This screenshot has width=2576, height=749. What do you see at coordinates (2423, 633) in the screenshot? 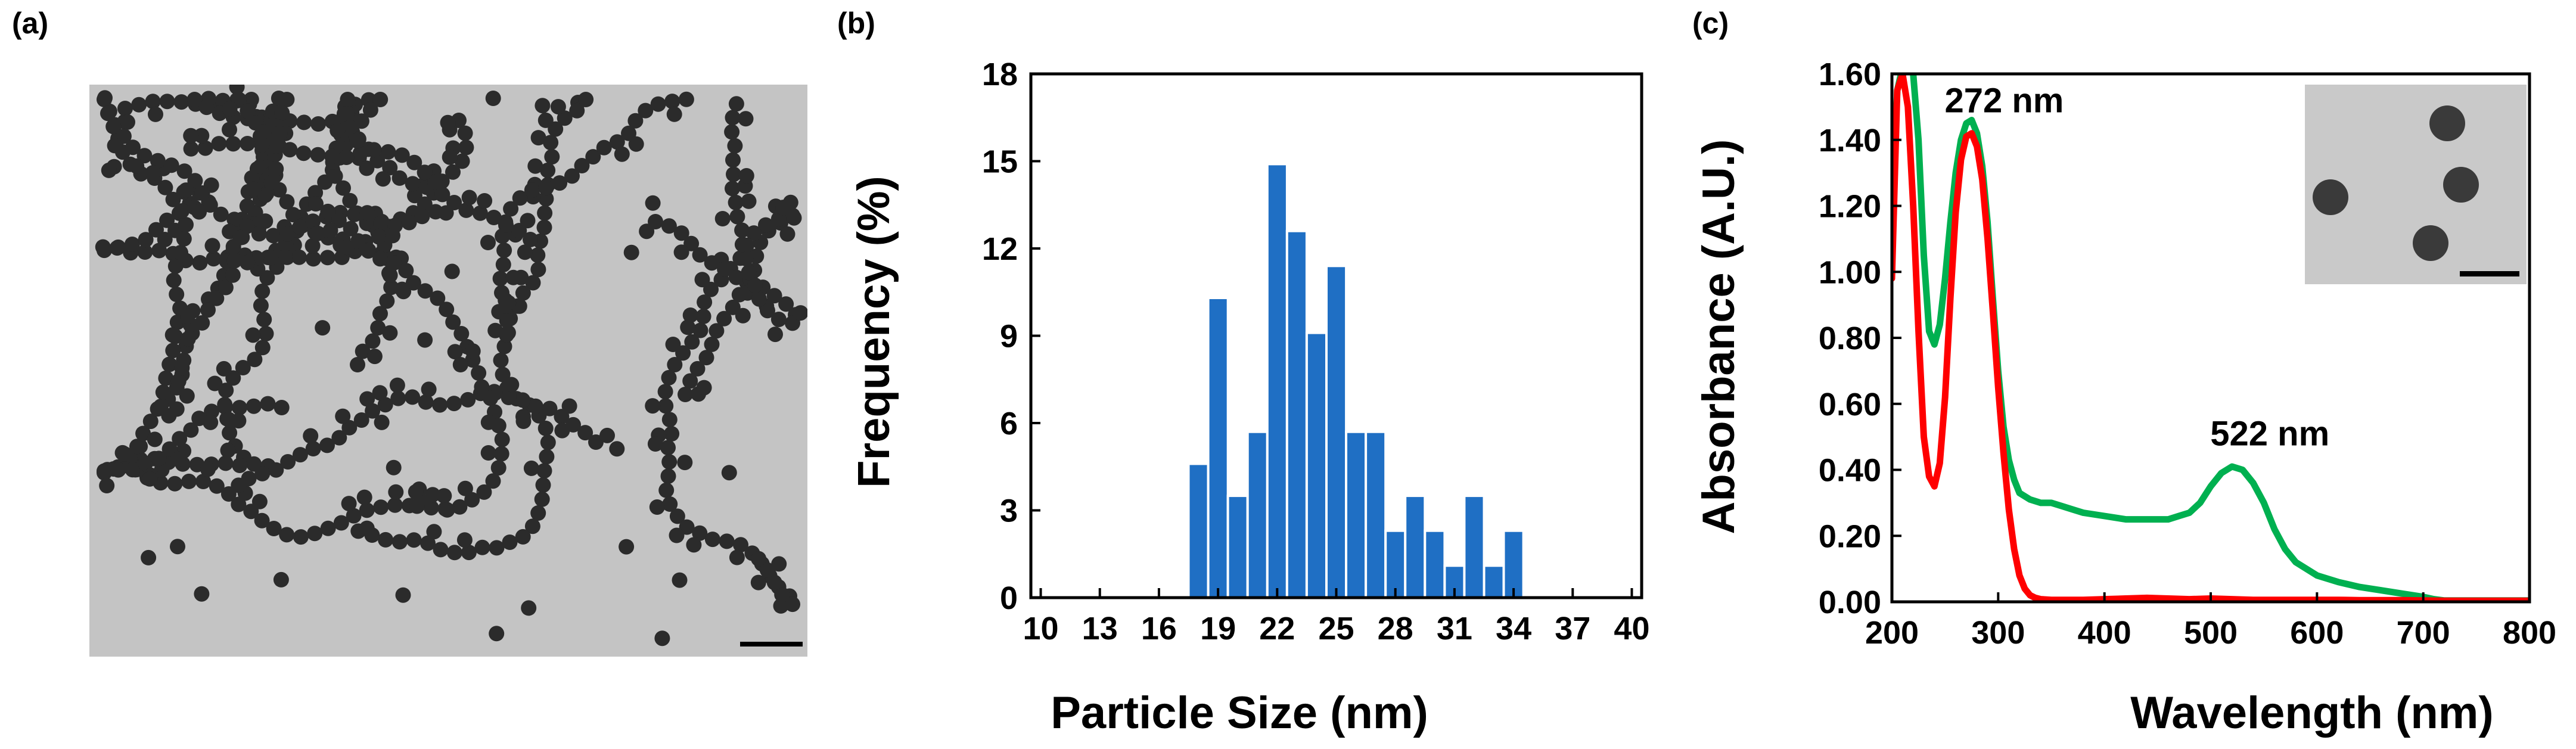
I see `x-tick-label: 700` at bounding box center [2423, 633].